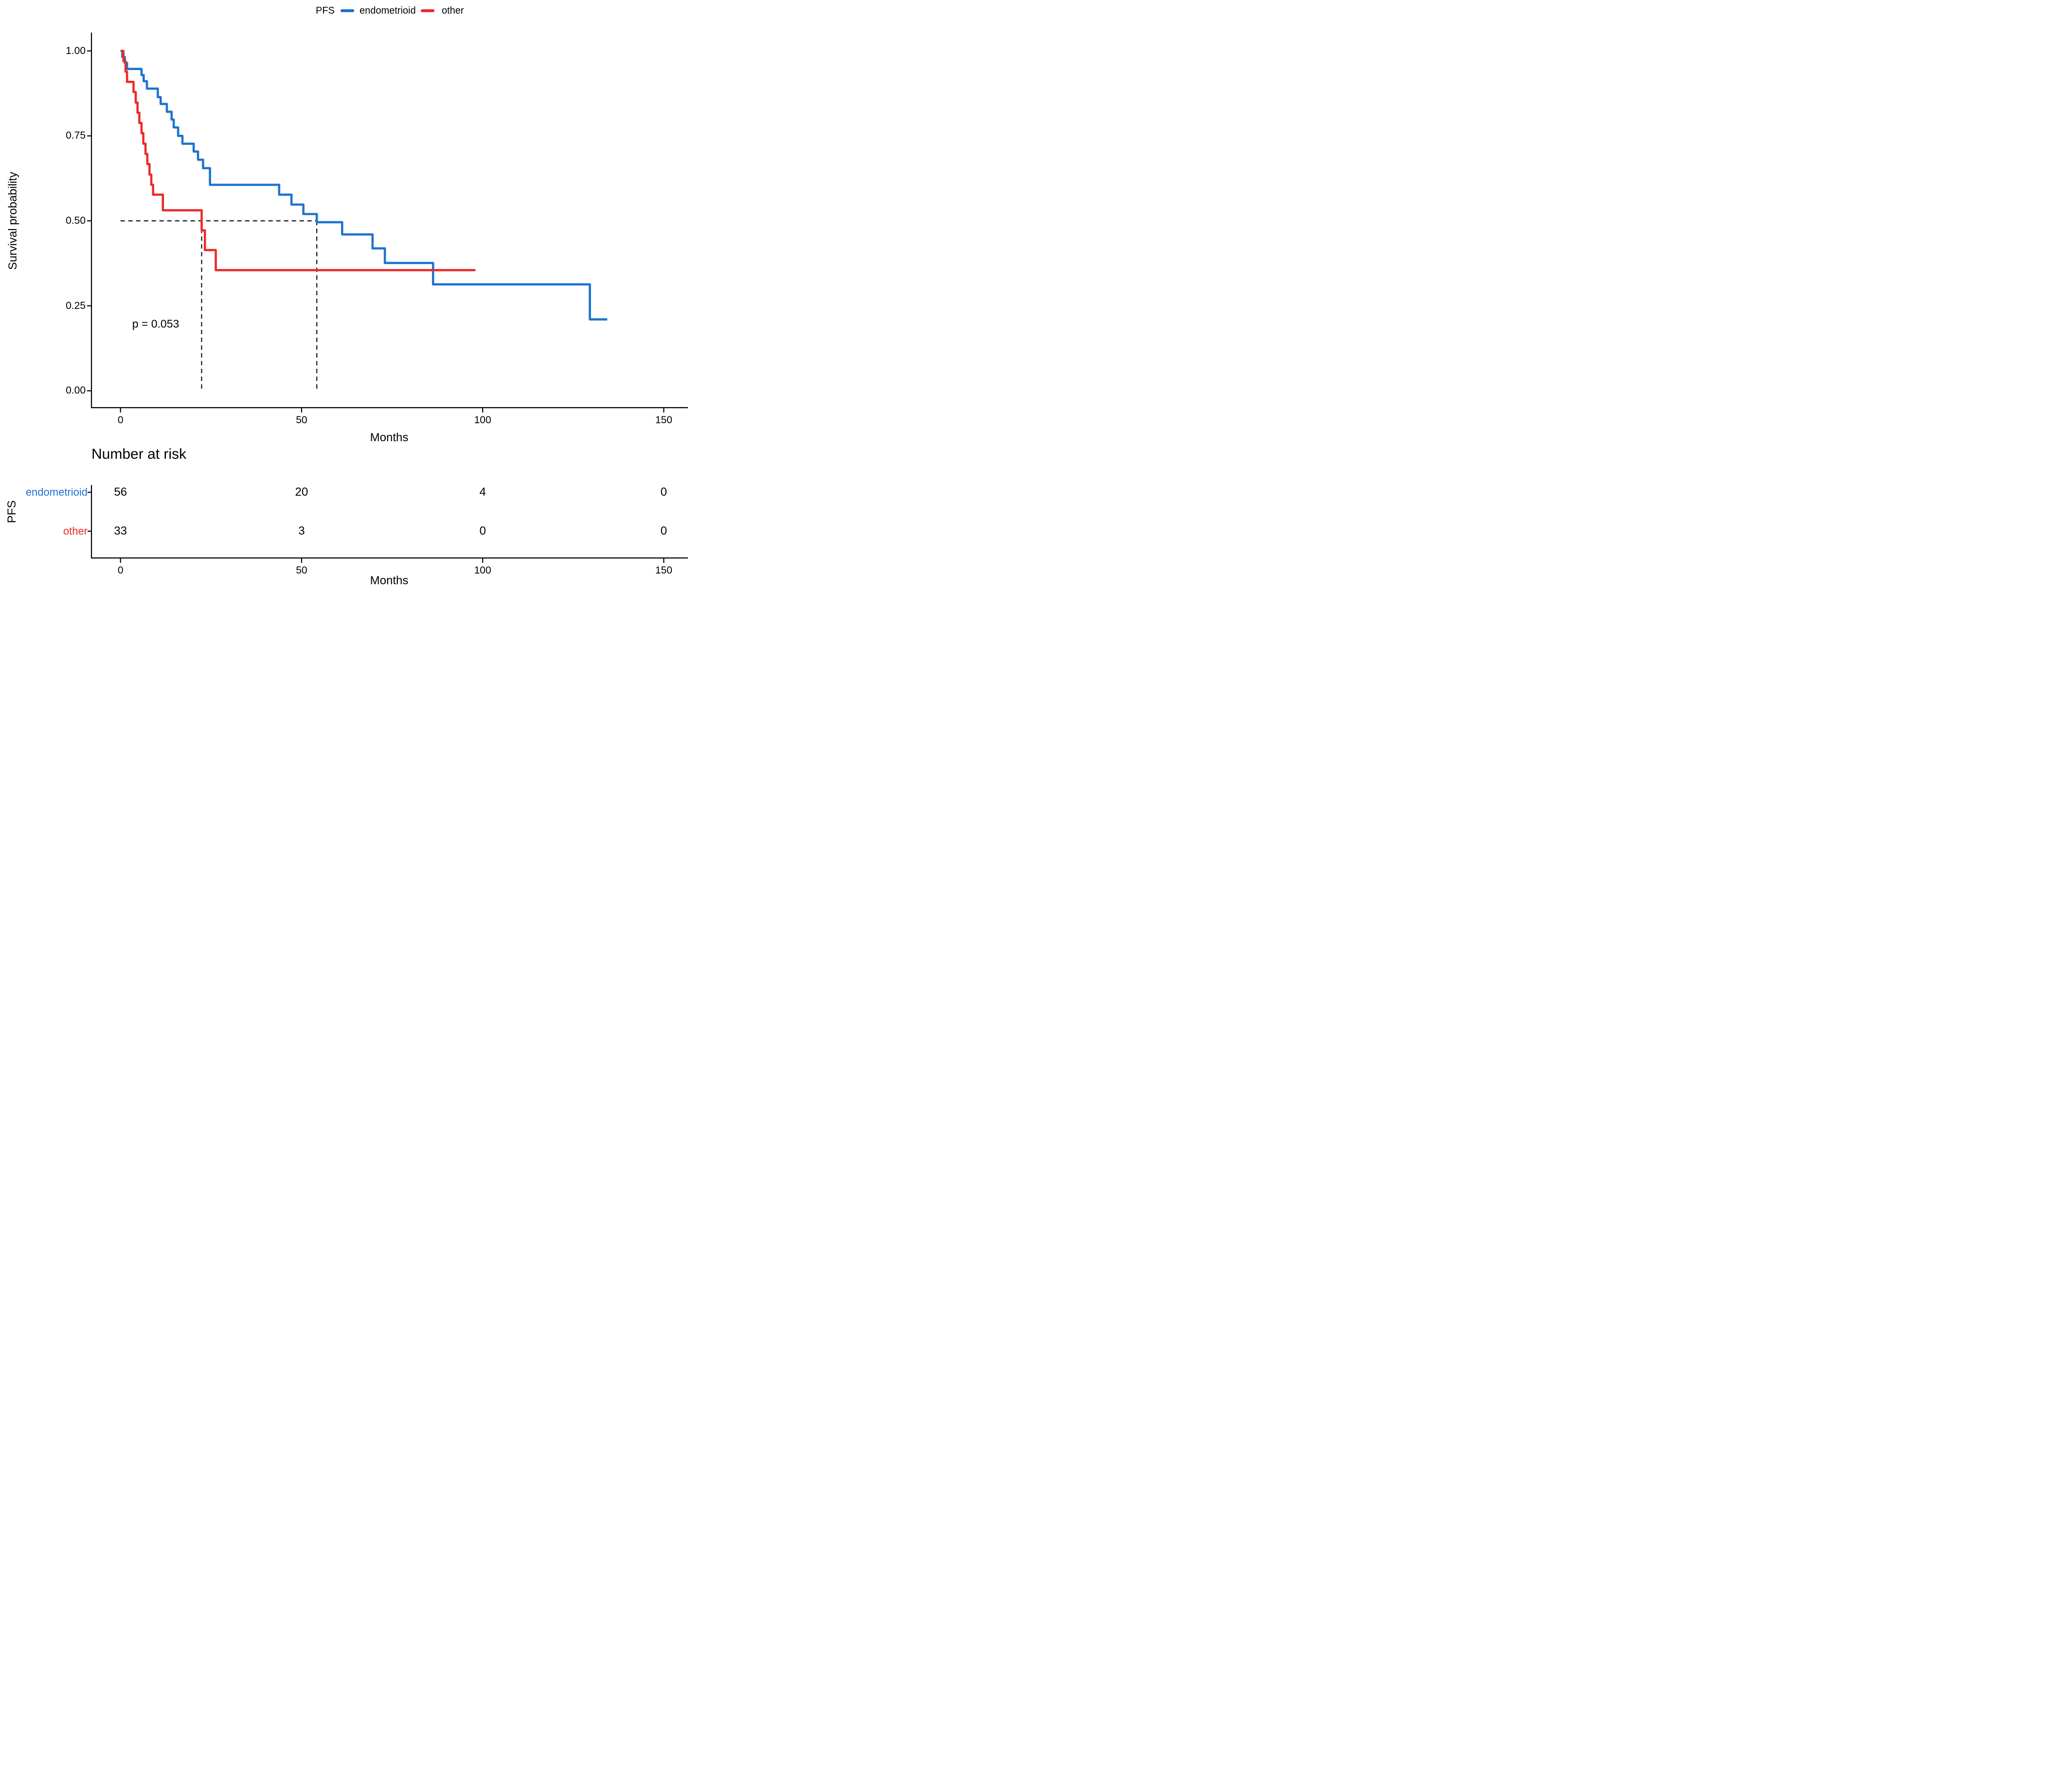  Describe the element at coordinates (120, 571) in the screenshot. I see `risk-x-tick-label: 0` at that location.